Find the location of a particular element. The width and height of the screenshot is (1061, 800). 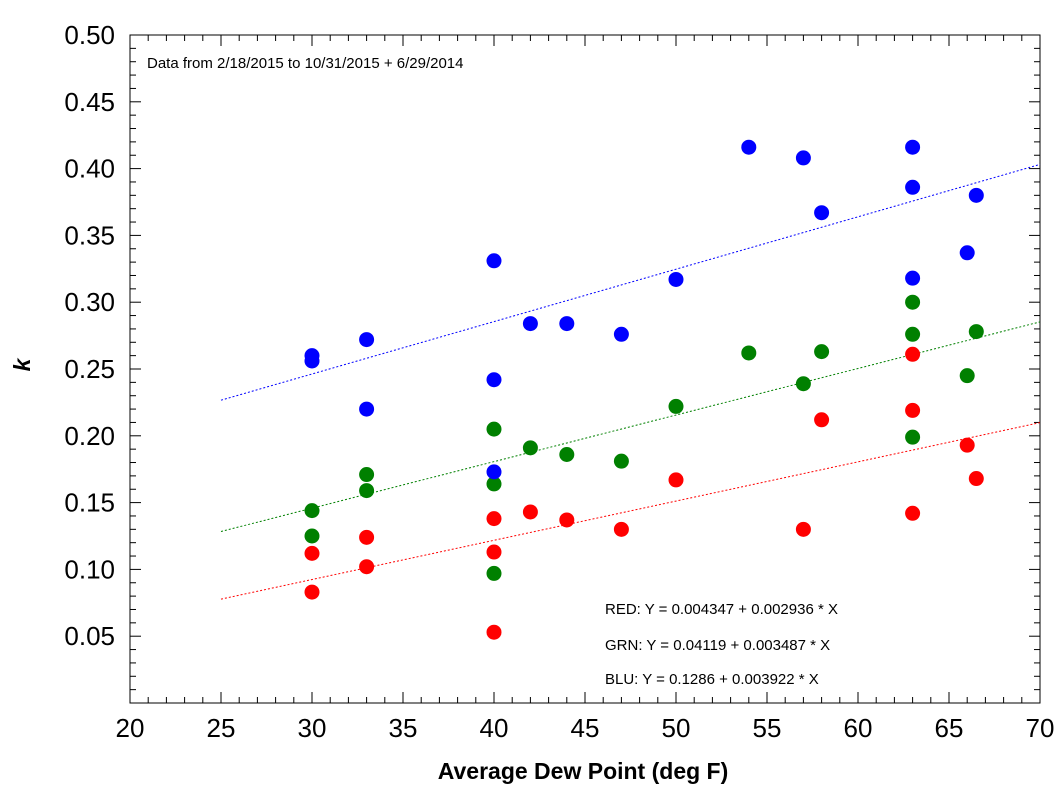

x-tick-label: 40 is located at coordinates (494, 728).